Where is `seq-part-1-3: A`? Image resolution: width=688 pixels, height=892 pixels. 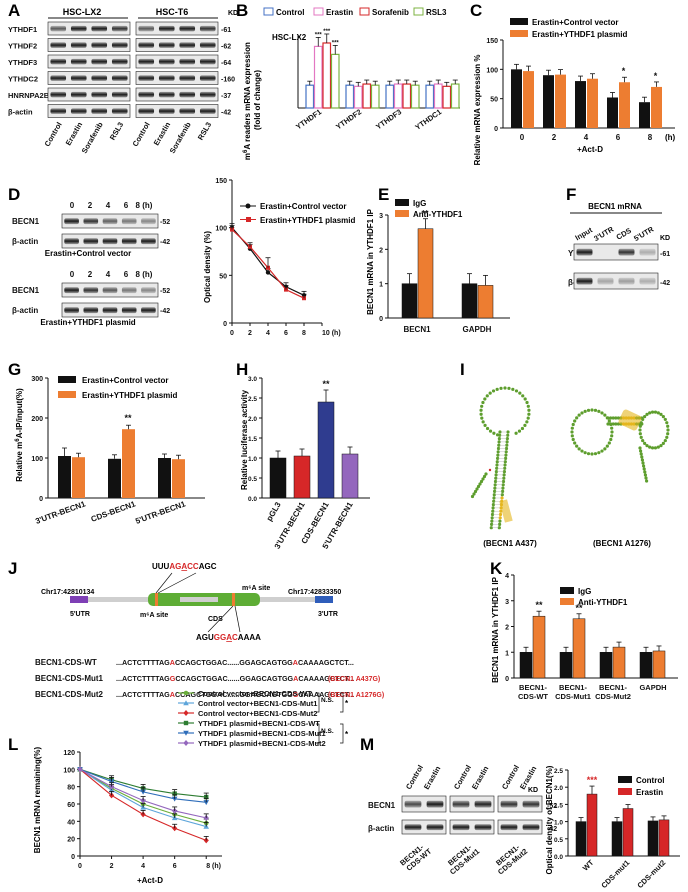
seq-part-1-3: A is located at coordinates (295, 662).